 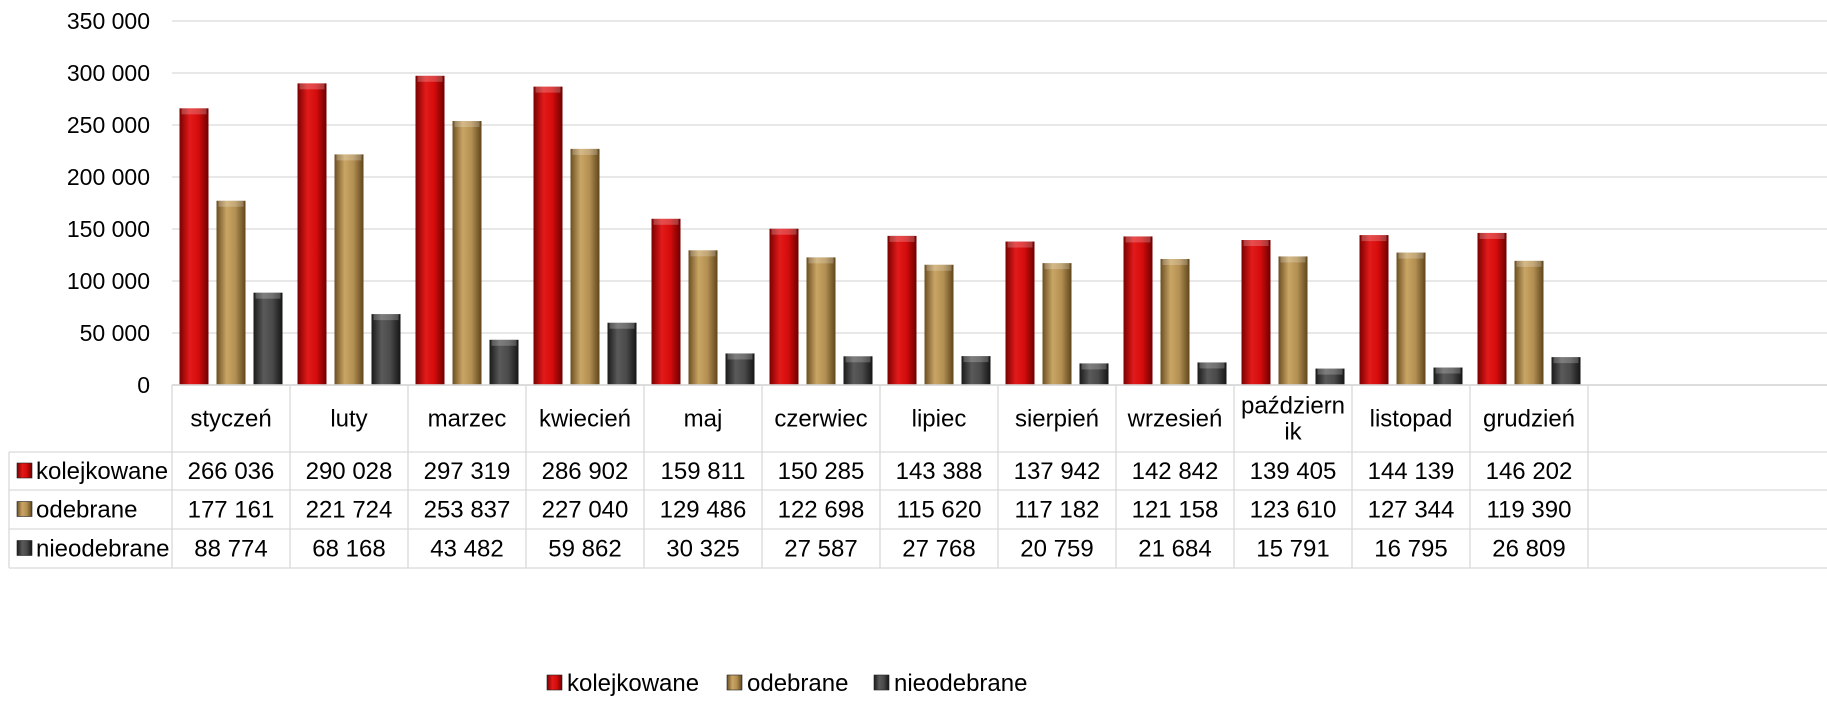 What do you see at coordinates (1528, 549) in the screenshot?
I see `table-cell-nieodebrane: 26 809` at bounding box center [1528, 549].